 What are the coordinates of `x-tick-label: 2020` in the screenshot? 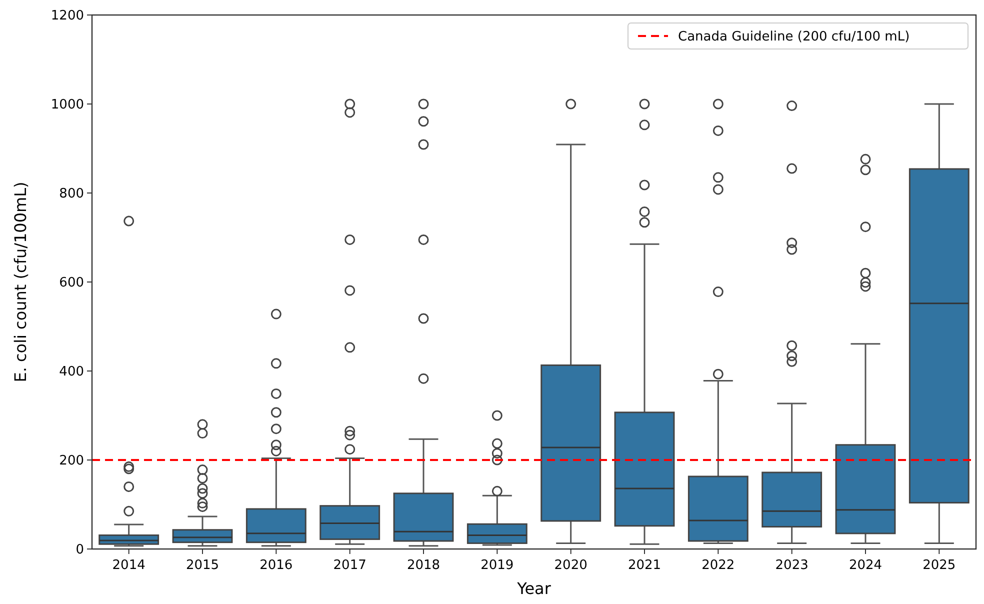 It's located at (571, 565).